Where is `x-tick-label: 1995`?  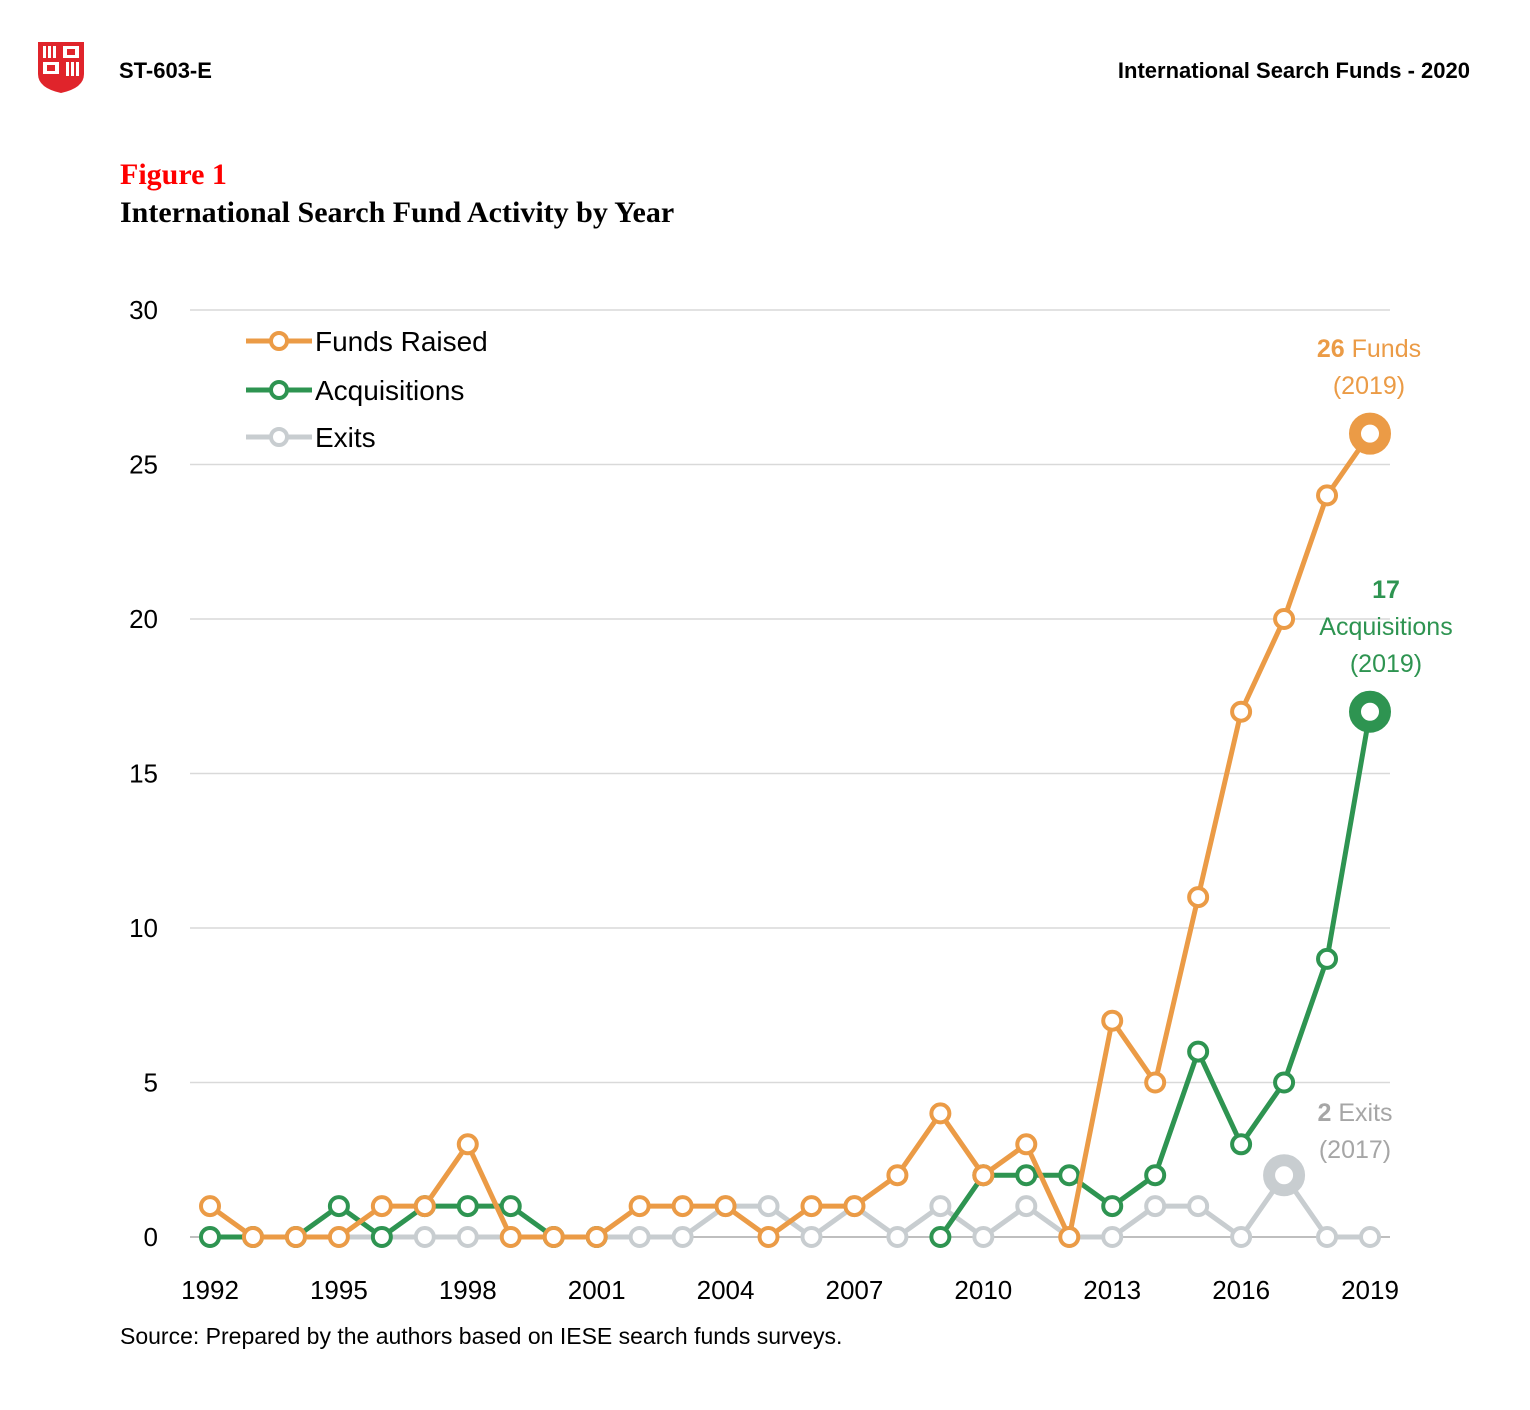 x-tick-label: 1995 is located at coordinates (339, 1290).